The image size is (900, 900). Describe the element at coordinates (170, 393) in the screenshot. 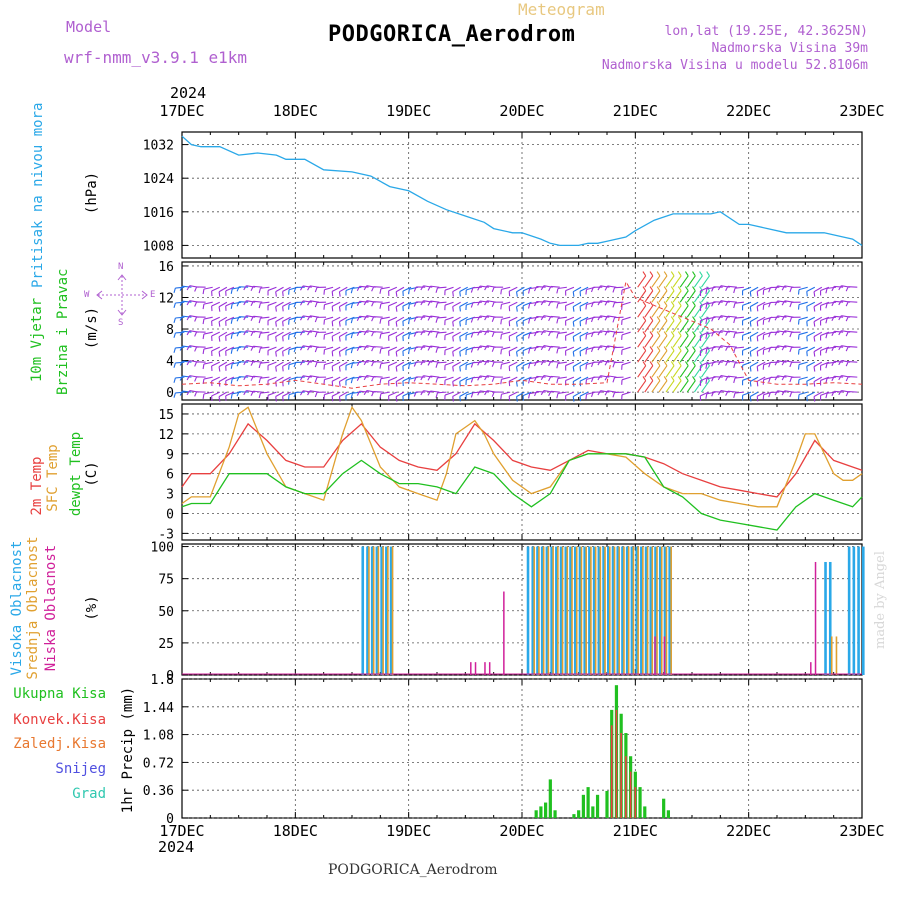

I see `y-tick-label: 0` at that location.